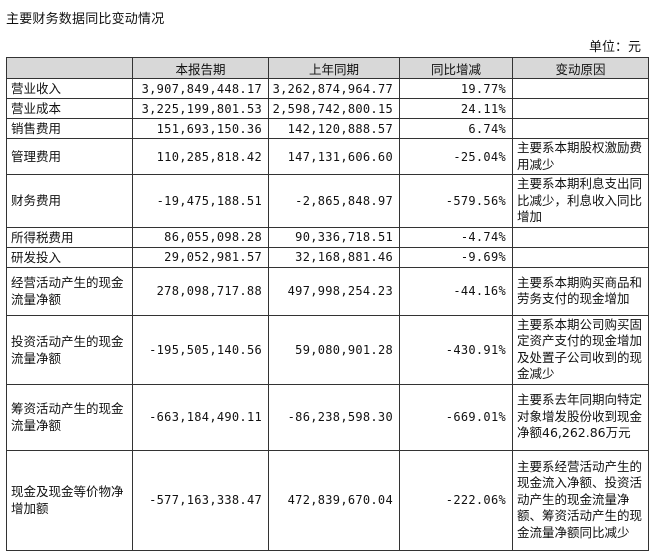 This screenshot has height=551, width=651. Describe the element at coordinates (456, 68) in the screenshot. I see `header-change: 同比增减` at that location.